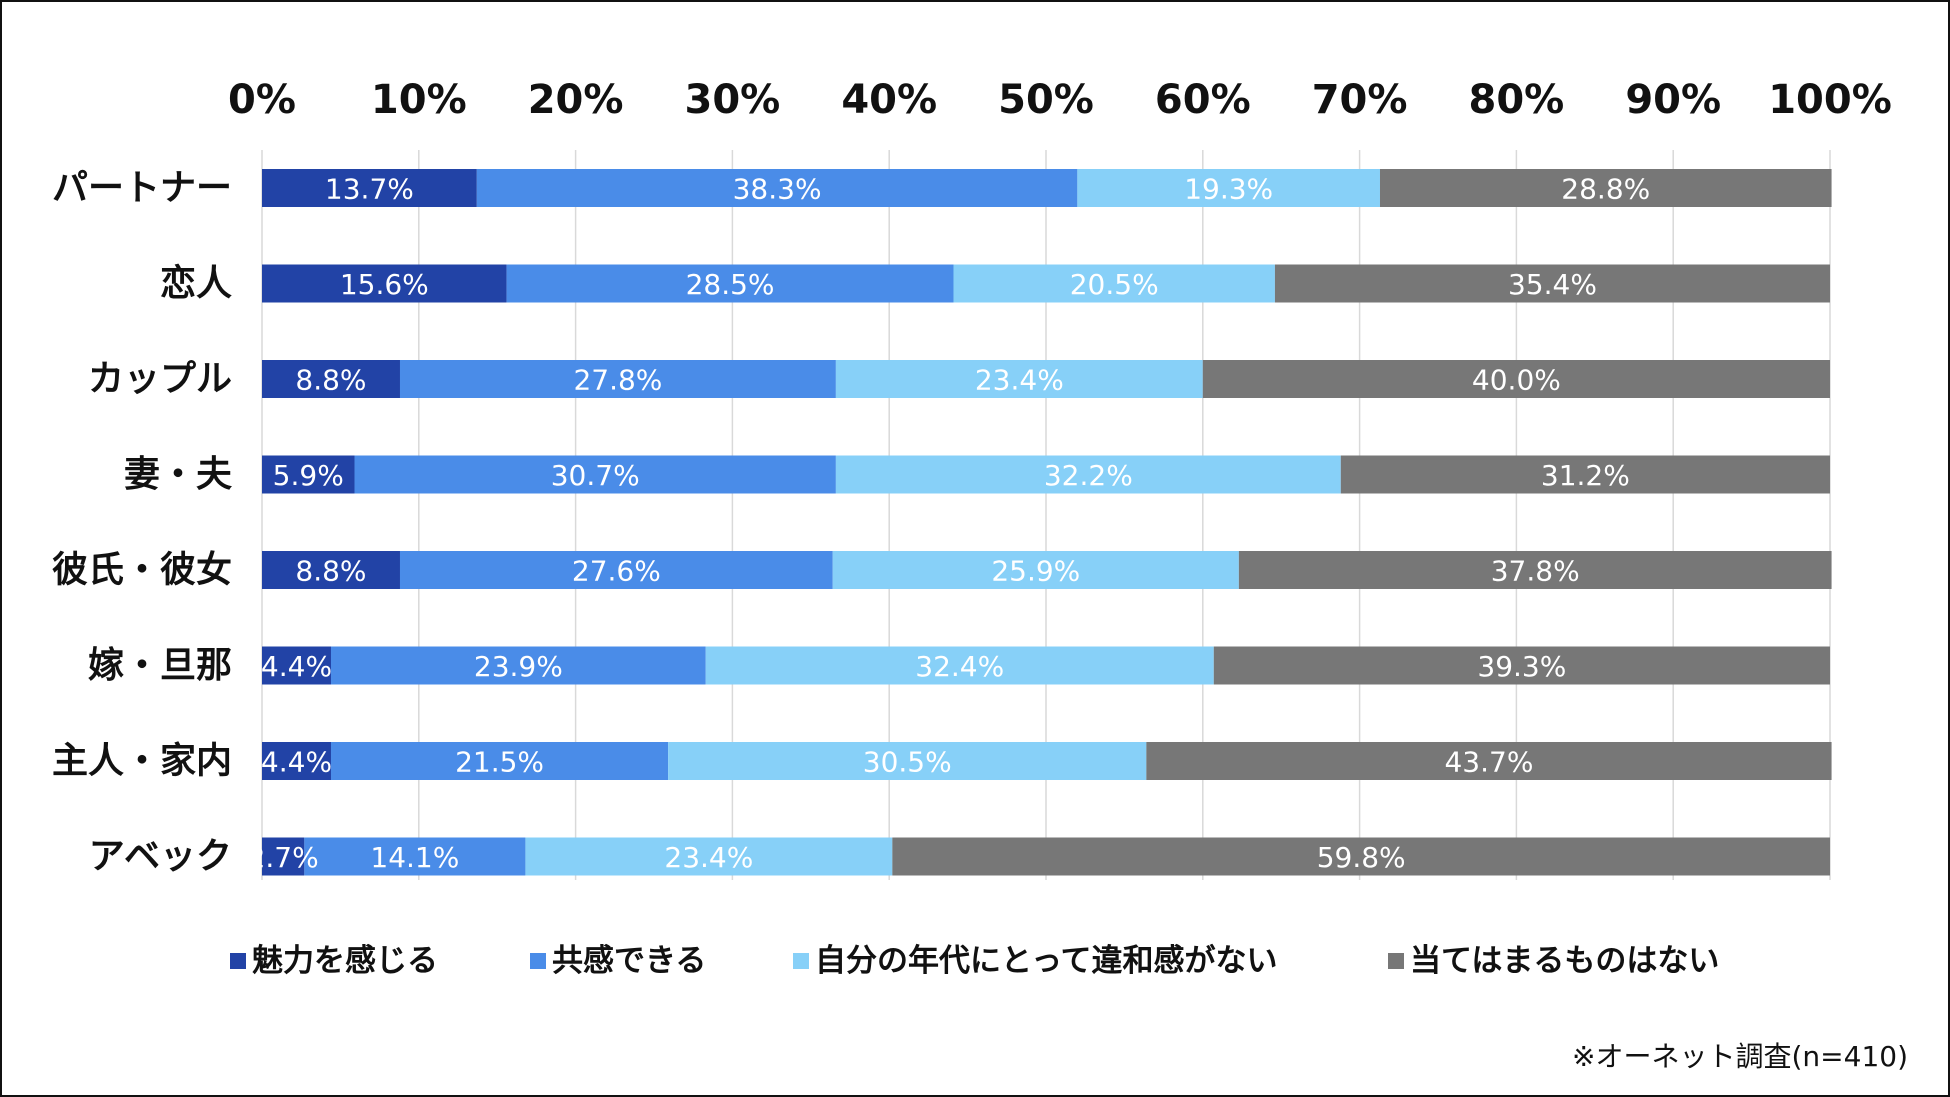 The width and height of the screenshot is (1950, 1097). What do you see at coordinates (1673, 100) in the screenshot?
I see `x-tick-label: 90%` at bounding box center [1673, 100].